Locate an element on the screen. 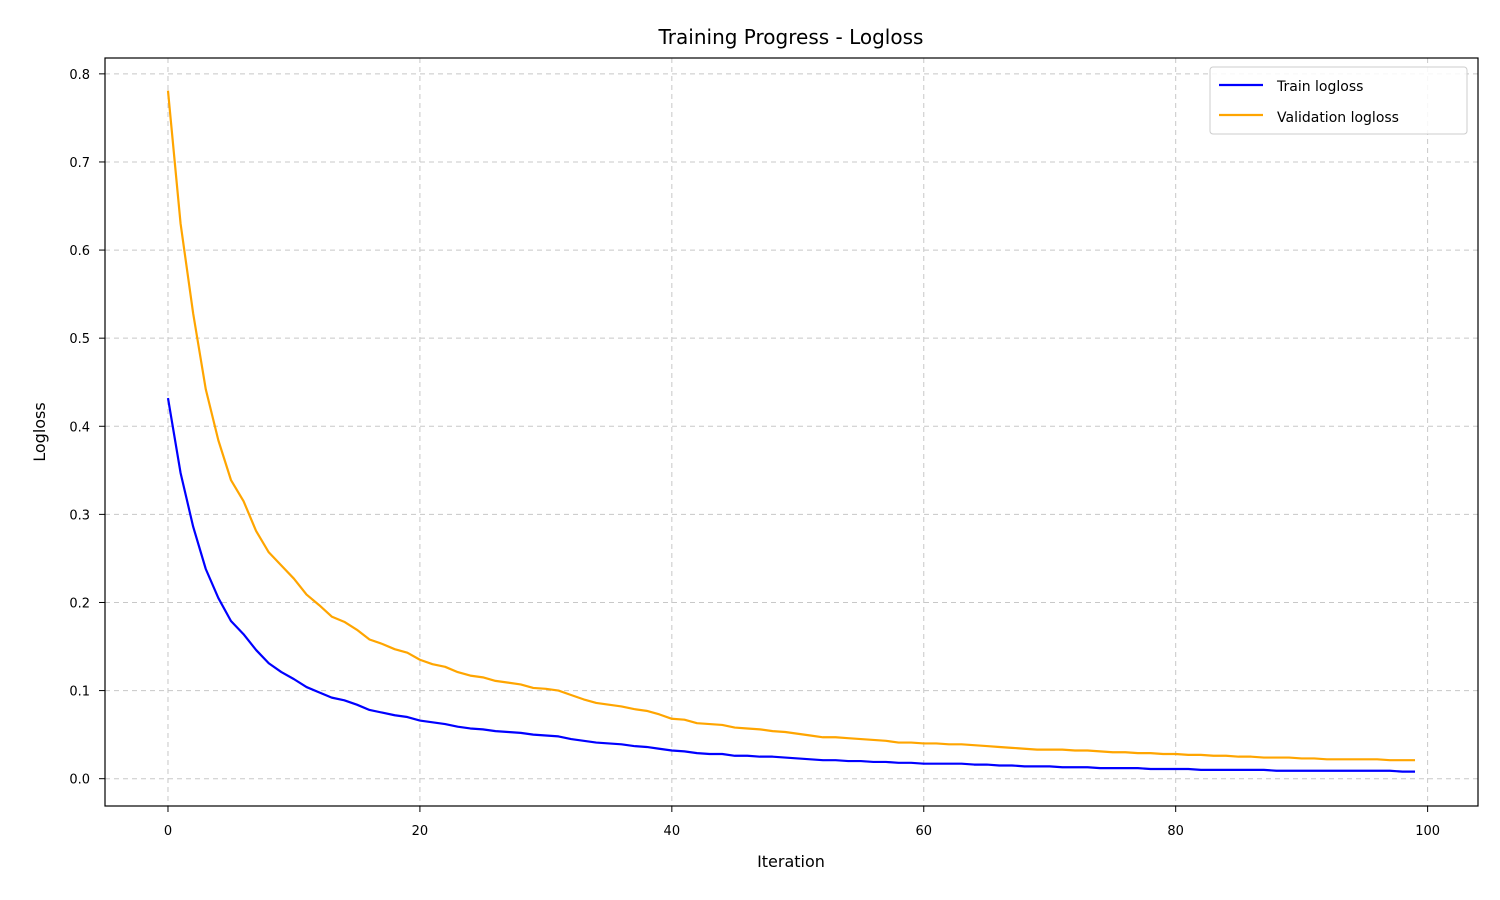  y-tick-label: 0.2 is located at coordinates (79, 603).